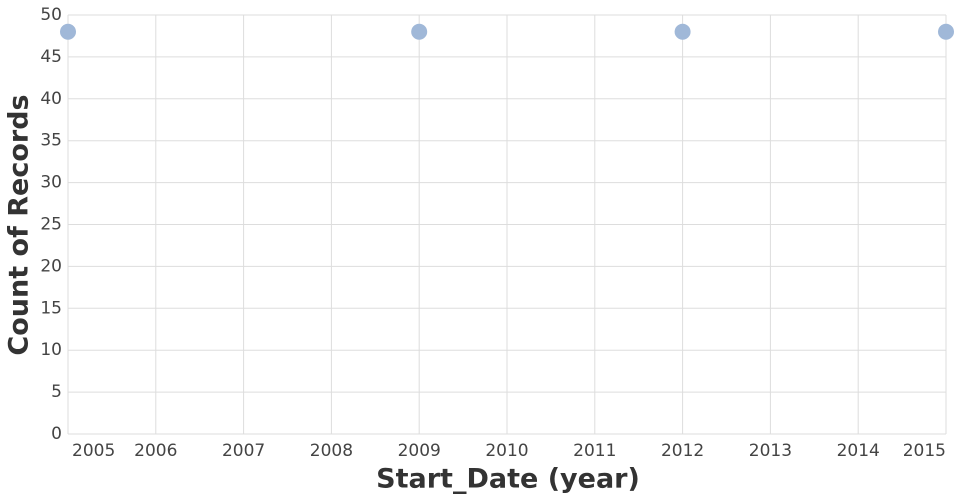  Describe the element at coordinates (51, 99) in the screenshot. I see `y-tick-label: 40` at that location.